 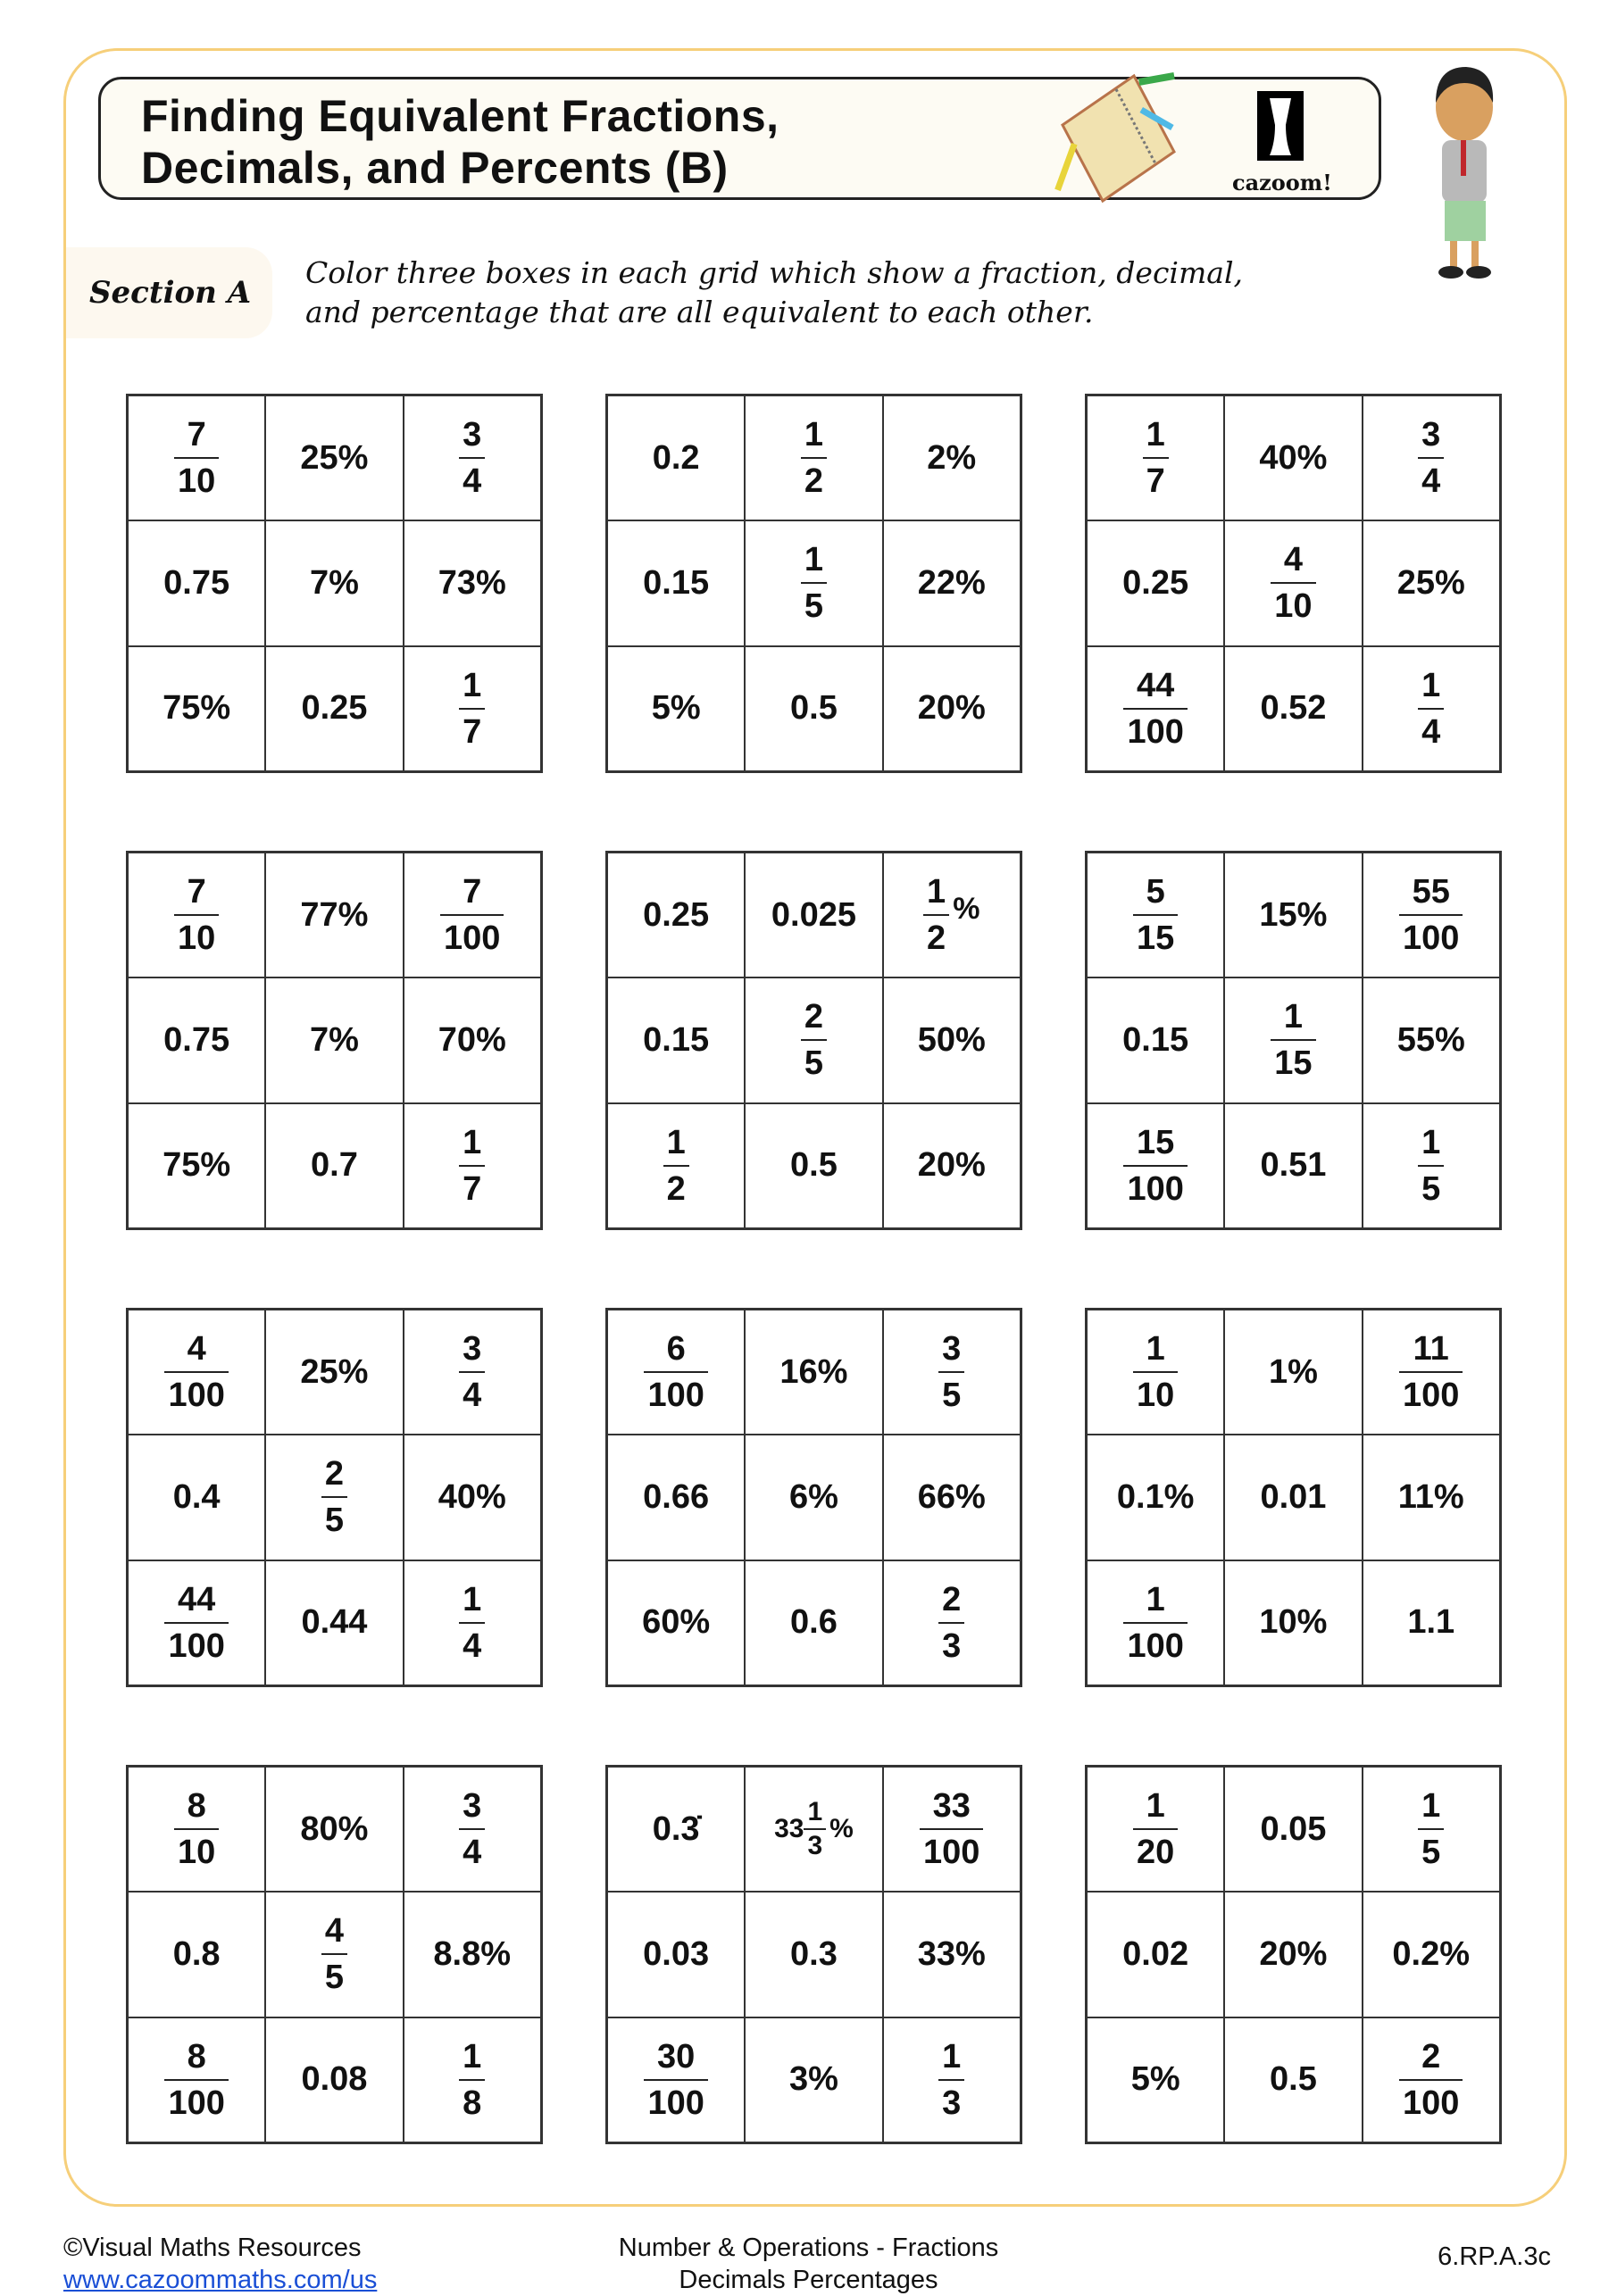 What do you see at coordinates (197, 1830) in the screenshot?
I see `grid-cell: 8 10` at bounding box center [197, 1830].